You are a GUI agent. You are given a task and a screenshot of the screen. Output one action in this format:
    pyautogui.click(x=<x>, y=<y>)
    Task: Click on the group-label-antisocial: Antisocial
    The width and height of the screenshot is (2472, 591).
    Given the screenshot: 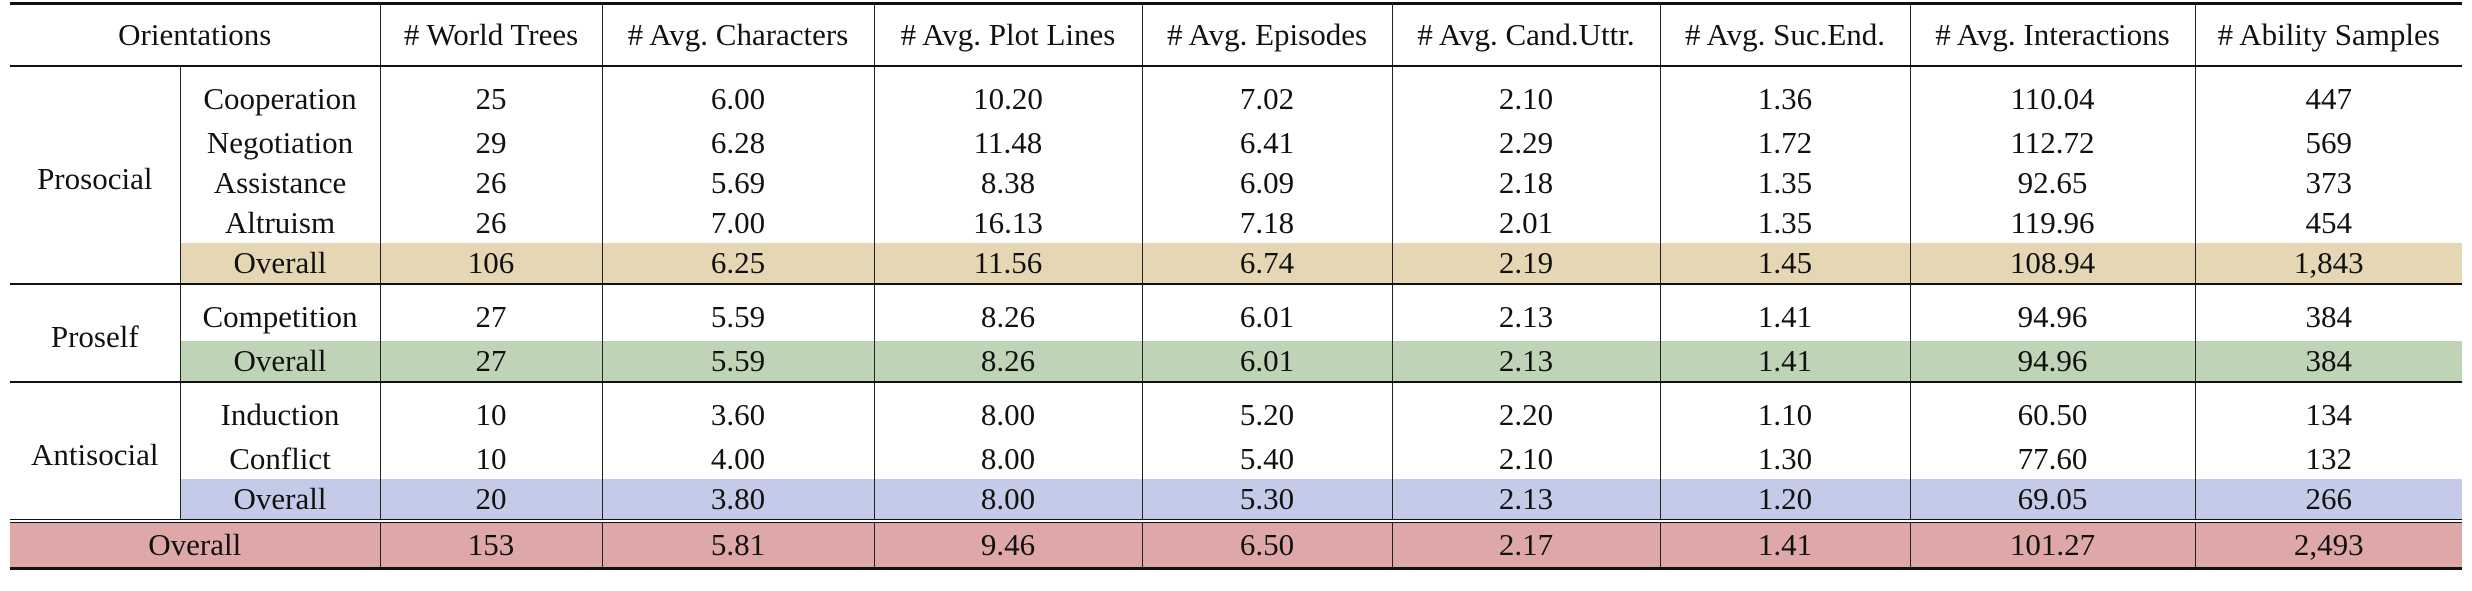 What is the action you would take?
    pyautogui.click(x=95, y=451)
    